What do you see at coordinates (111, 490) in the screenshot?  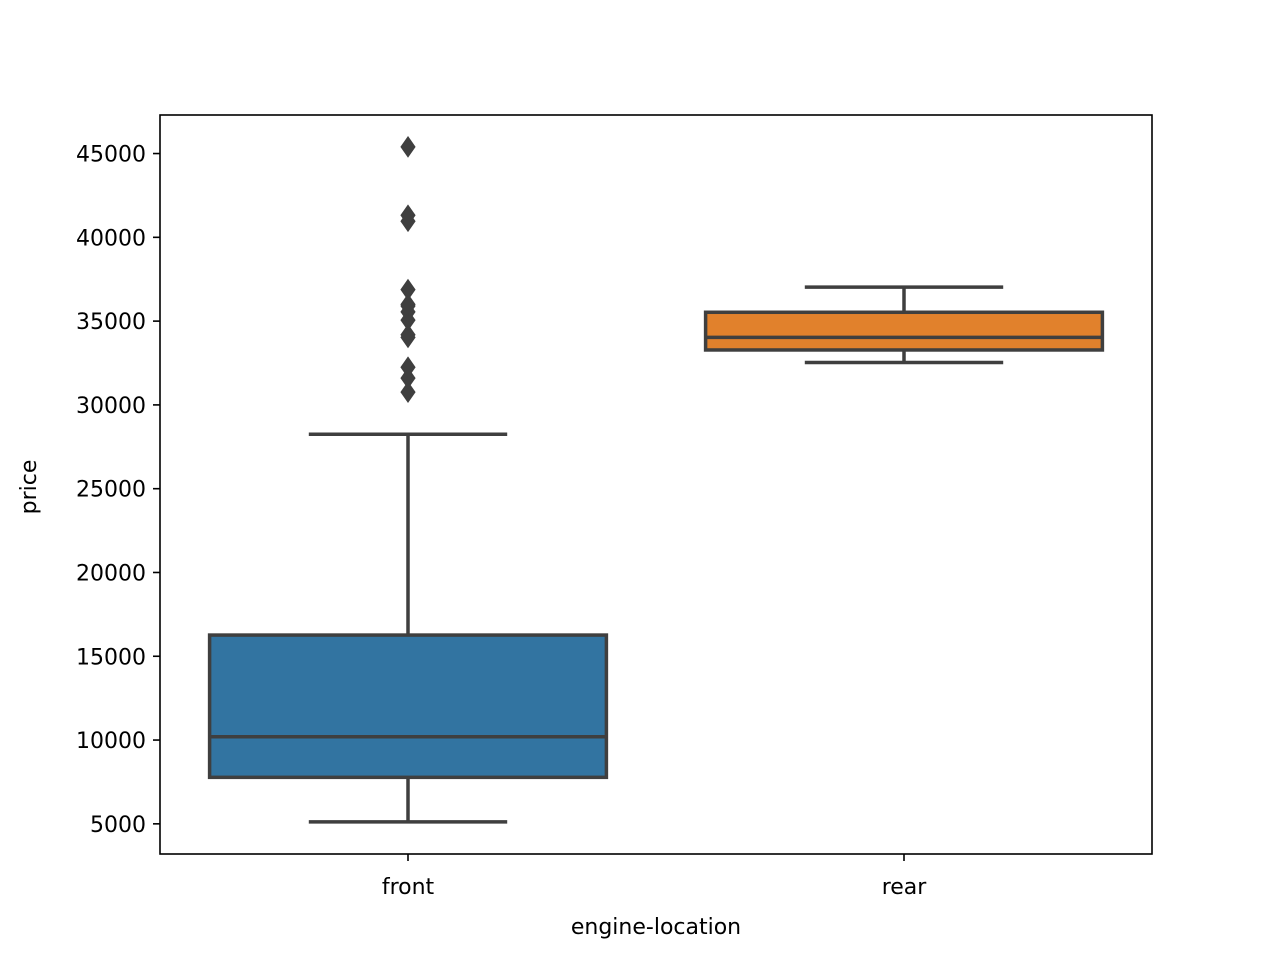 I see `y-tick-label: 25000` at bounding box center [111, 490].